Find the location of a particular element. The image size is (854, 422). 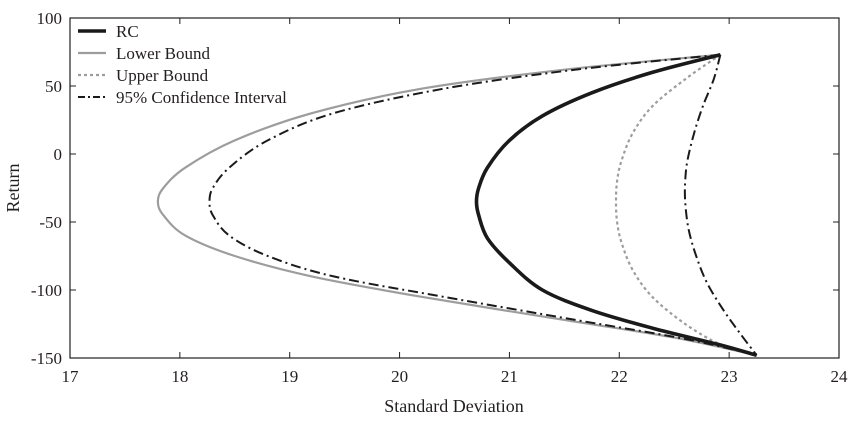

x-tick-label: 18 is located at coordinates (179, 376).